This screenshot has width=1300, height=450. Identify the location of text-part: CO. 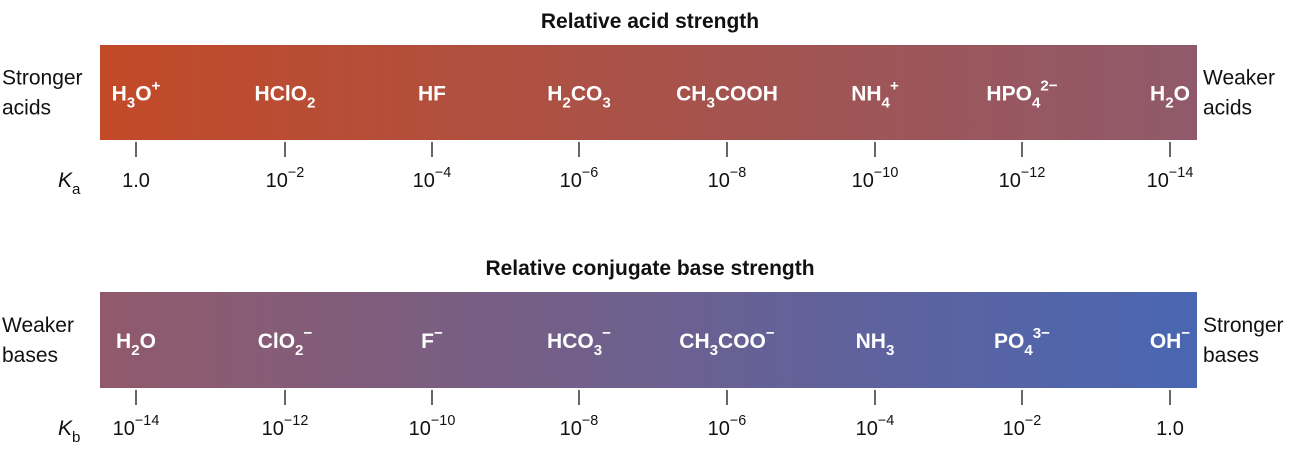
(587, 94).